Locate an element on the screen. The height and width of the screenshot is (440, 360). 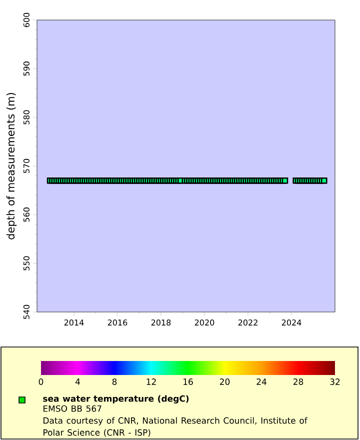
color-bar-label: 4 is located at coordinates (77, 381).